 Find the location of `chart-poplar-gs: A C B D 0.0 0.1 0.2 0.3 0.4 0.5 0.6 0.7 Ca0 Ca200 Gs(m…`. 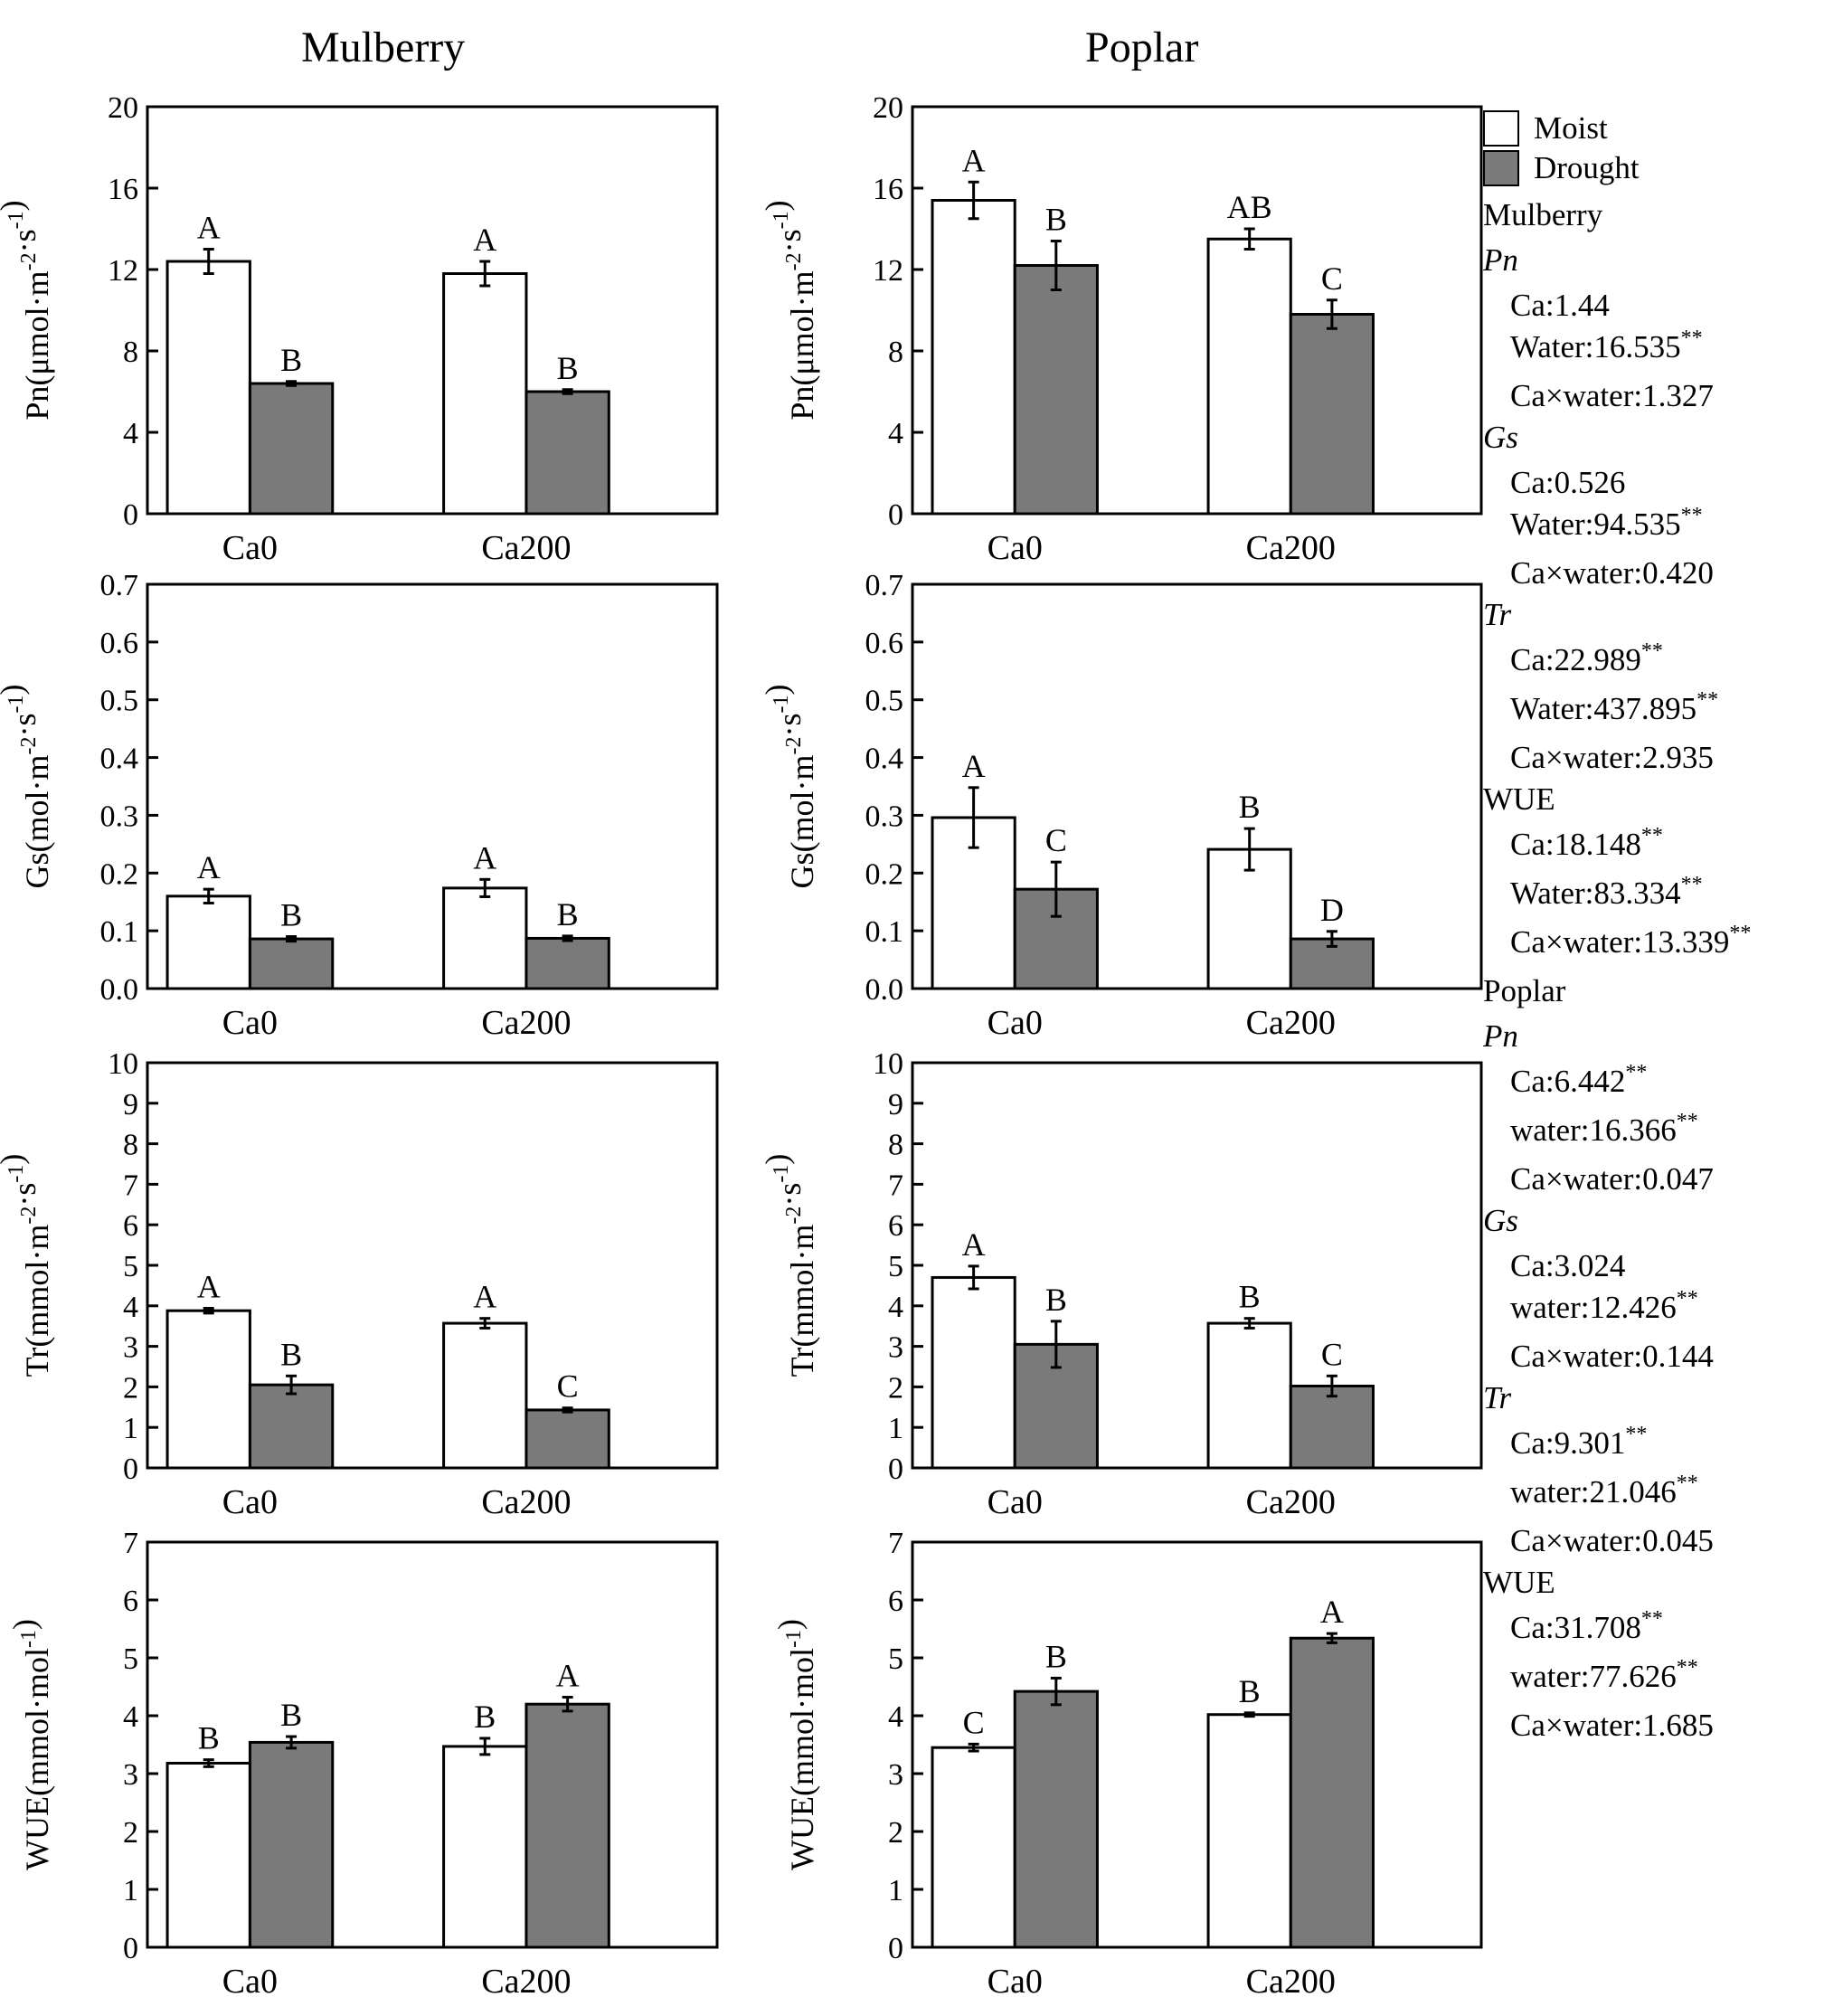

chart-poplar-gs: A C B D 0.0 0.1 0.2 0.3 0.4 0.5 0.6 0.7 Ca0 Ca200 Gs(m… is located at coordinates (1121, 805).